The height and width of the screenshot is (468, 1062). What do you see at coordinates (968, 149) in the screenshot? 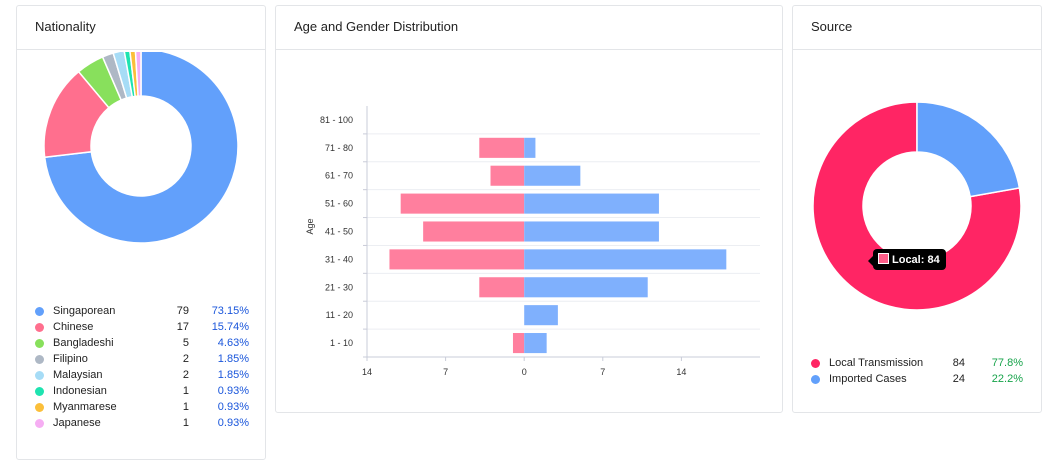
I see `slice-imported-cases` at bounding box center [968, 149].